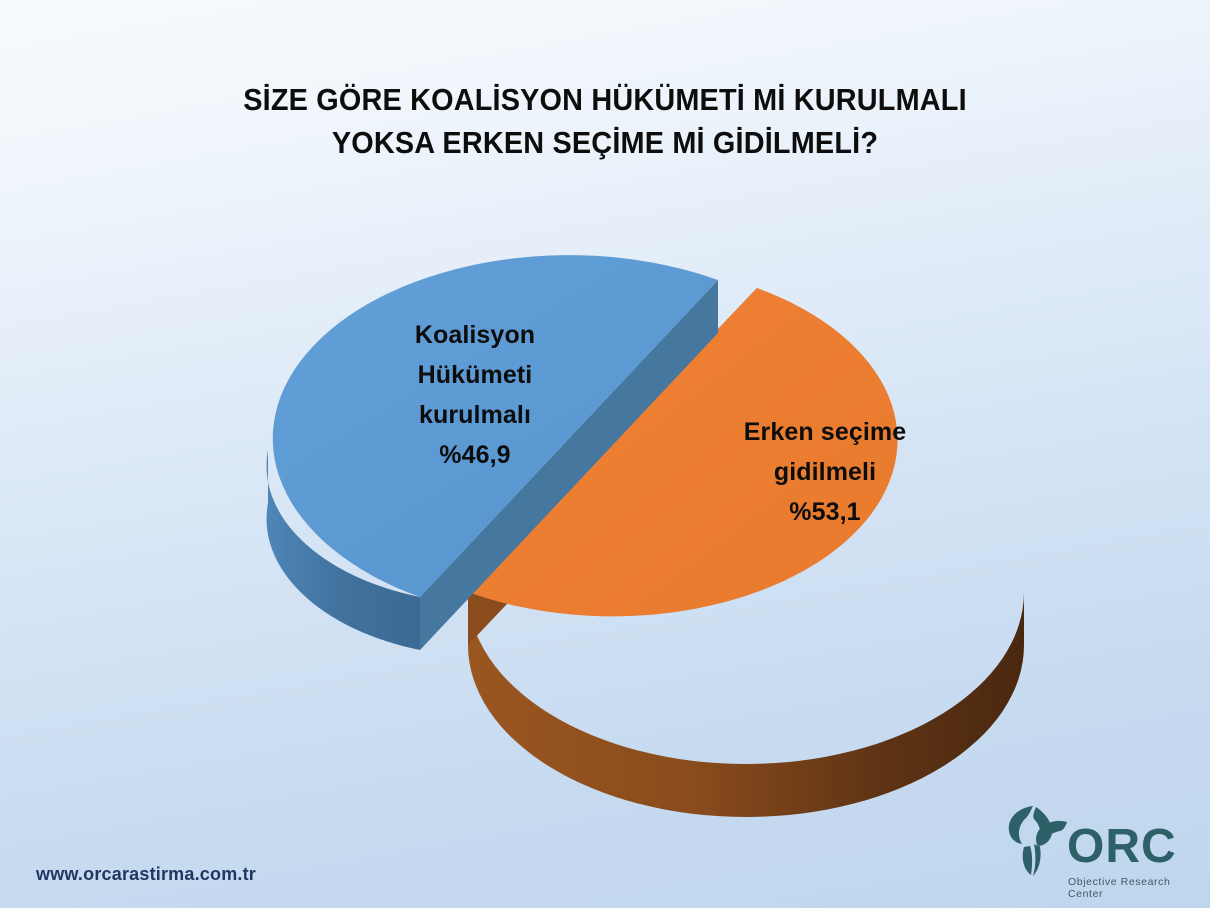 The image size is (1210, 908). I want to click on orc-logo: ORC Objective Research Center, so click(1092, 850).